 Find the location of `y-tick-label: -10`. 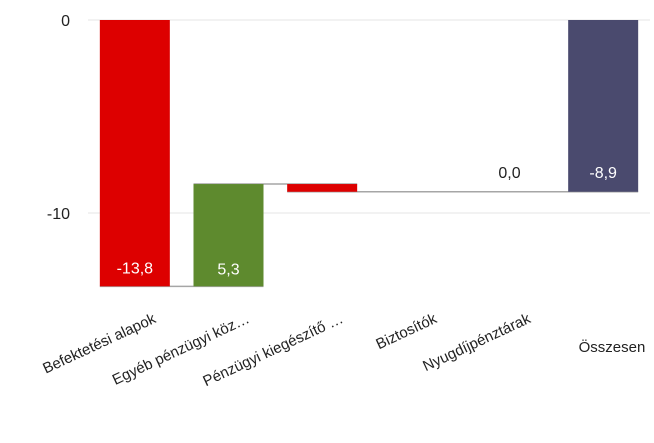

y-tick-label: -10 is located at coordinates (58, 214).